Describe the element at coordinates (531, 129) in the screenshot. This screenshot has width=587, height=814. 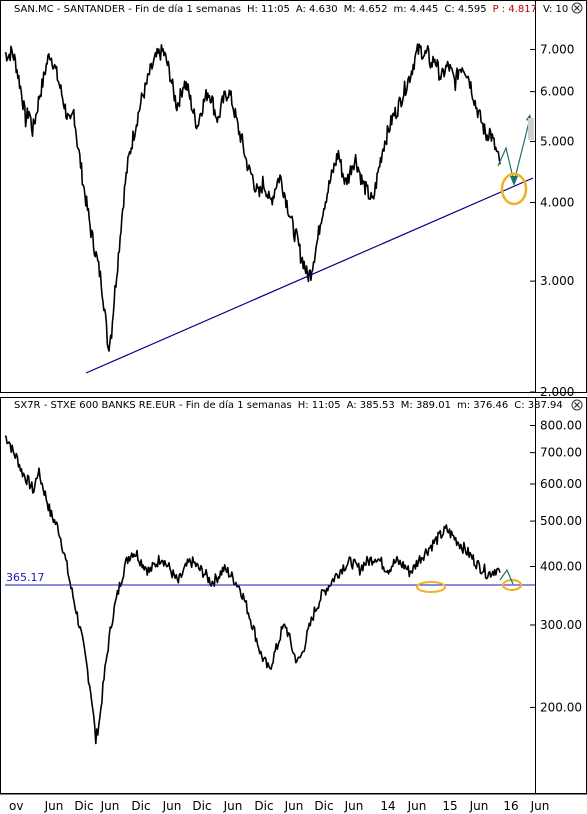
I see `gray-marker` at that location.